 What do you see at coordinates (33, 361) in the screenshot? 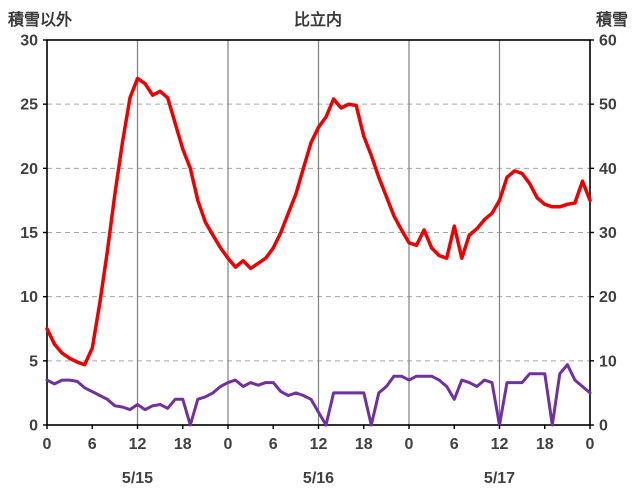
I see `left-axis-tick-label: 5` at bounding box center [33, 361].